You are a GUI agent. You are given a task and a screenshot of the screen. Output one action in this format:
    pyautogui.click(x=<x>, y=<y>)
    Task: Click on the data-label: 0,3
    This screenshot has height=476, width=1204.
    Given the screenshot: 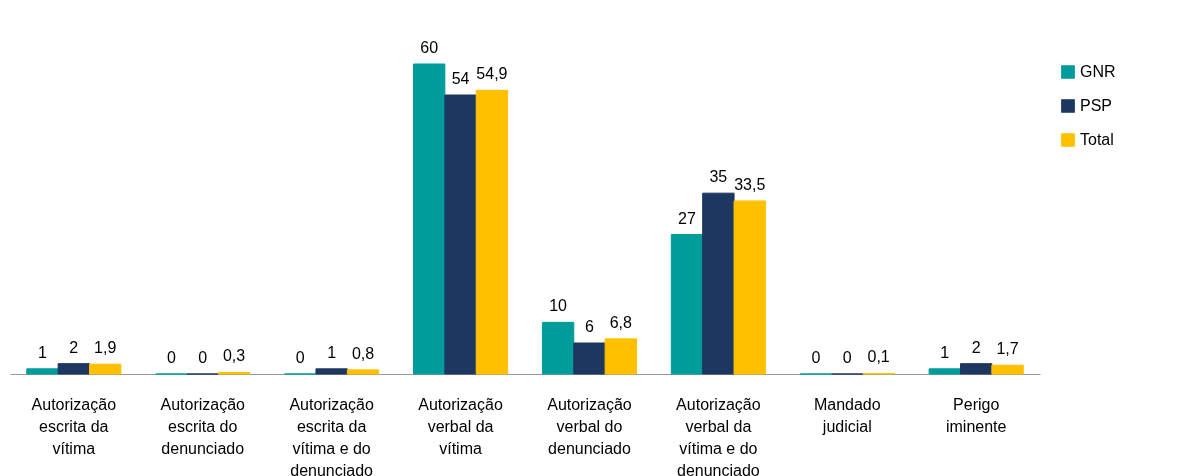 What is the action you would take?
    pyautogui.click(x=234, y=356)
    